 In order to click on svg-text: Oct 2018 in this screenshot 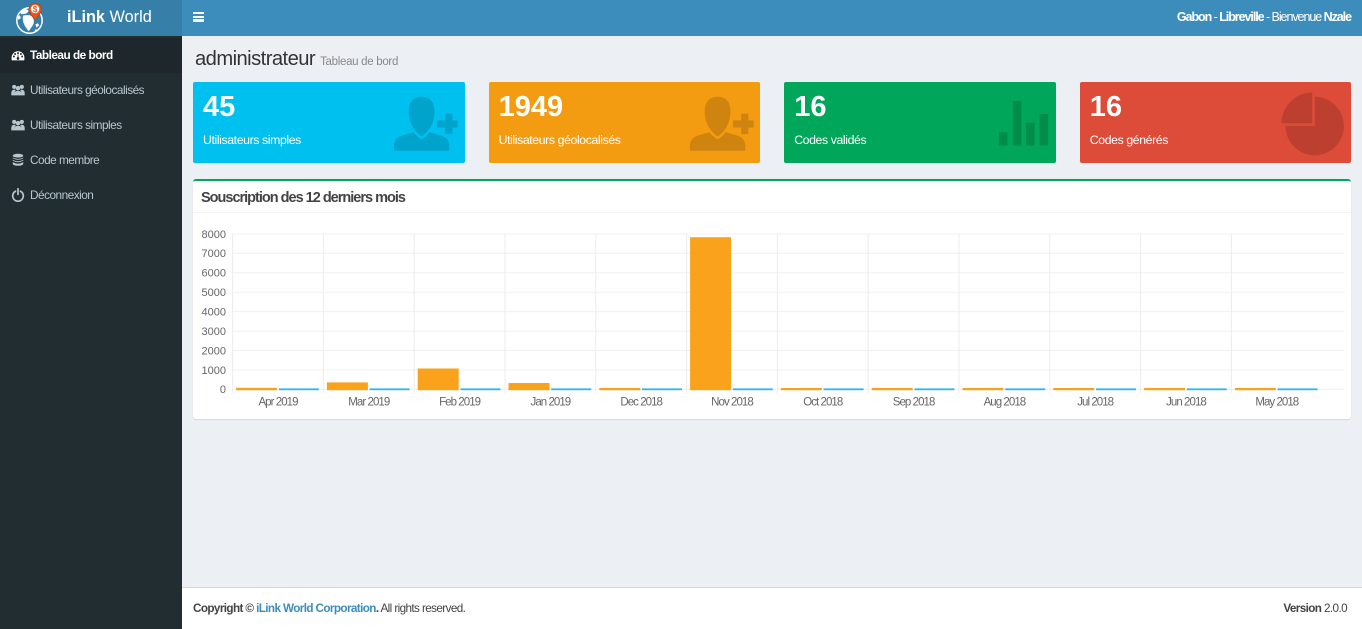, I will do `click(823, 402)`.